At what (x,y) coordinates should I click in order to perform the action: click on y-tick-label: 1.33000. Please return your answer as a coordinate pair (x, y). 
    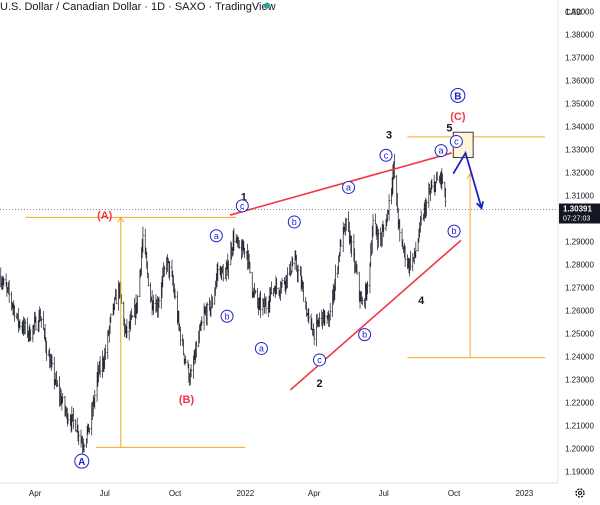
    Looking at the image, I should click on (579, 150).